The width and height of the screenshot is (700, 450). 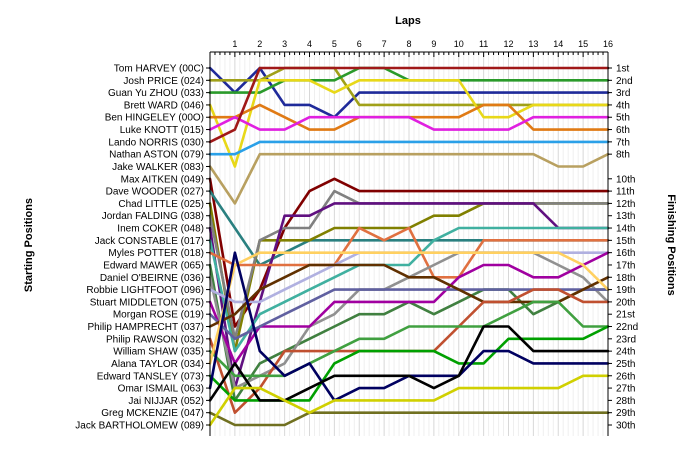 What do you see at coordinates (159, 69) in the screenshot?
I see `starting-position-label: Tom HARVEY (00C)` at bounding box center [159, 69].